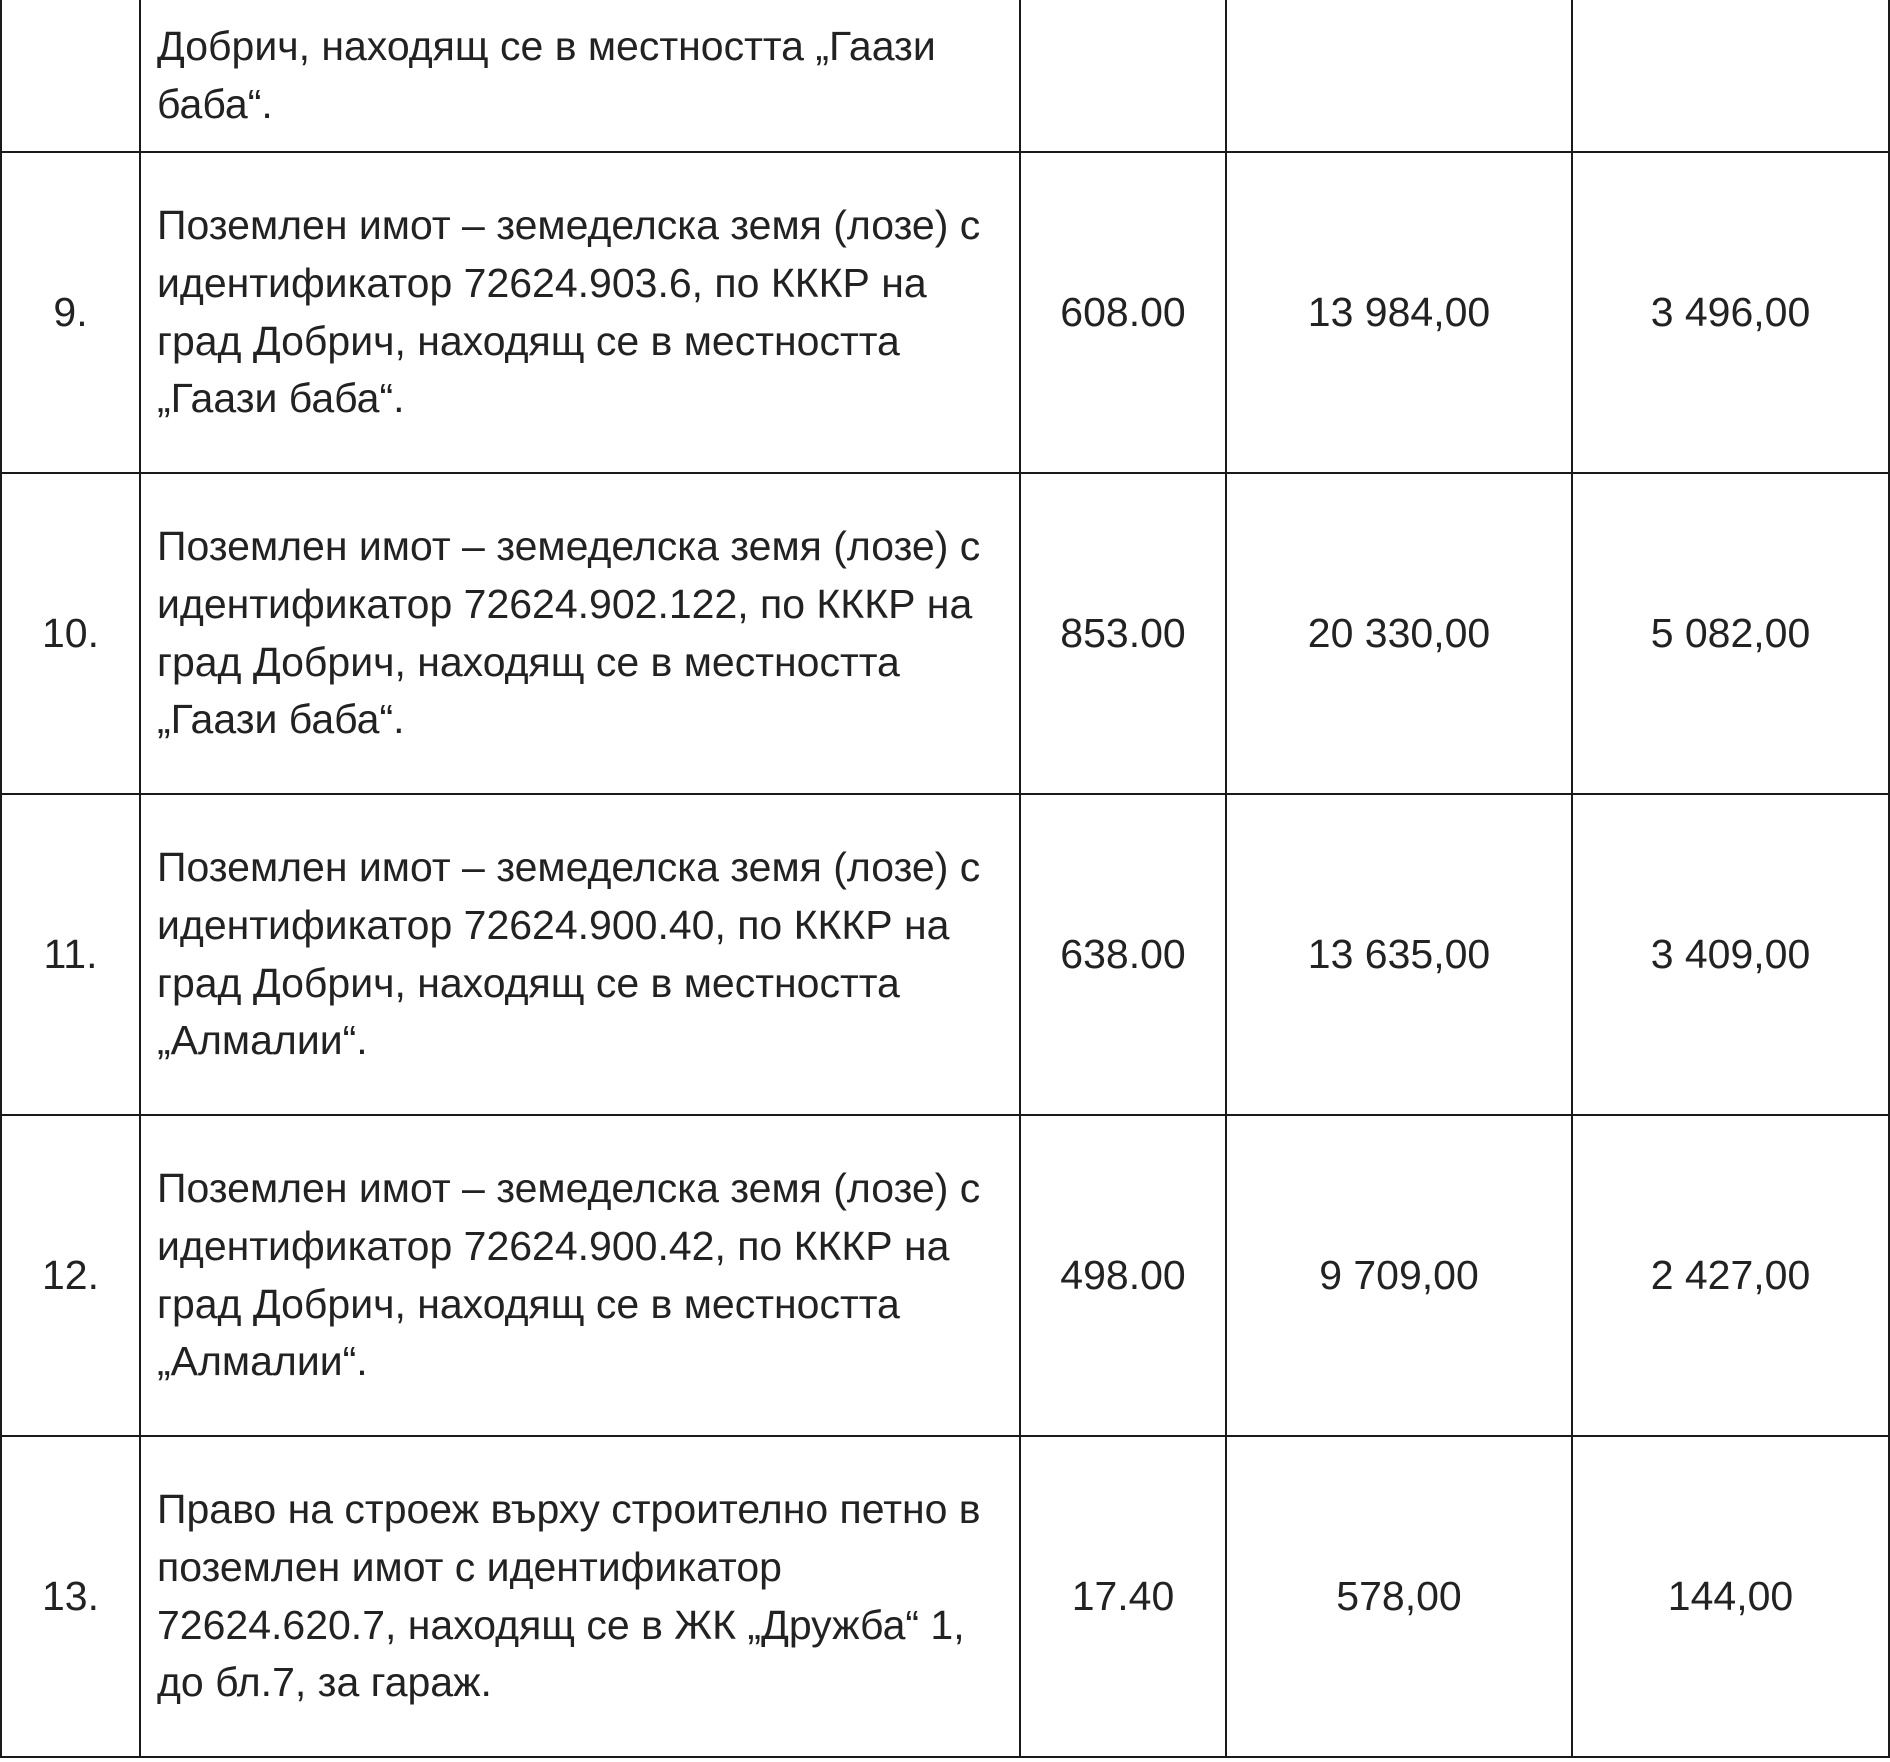  Describe the element at coordinates (1123, 1275) in the screenshot. I see `area-value: 498.00` at that location.